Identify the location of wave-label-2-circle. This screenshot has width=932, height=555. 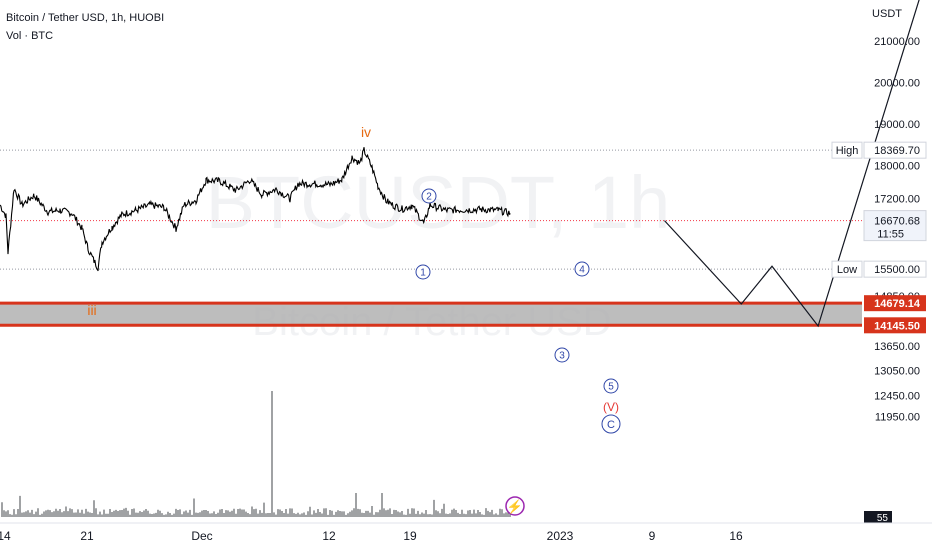
(429, 196).